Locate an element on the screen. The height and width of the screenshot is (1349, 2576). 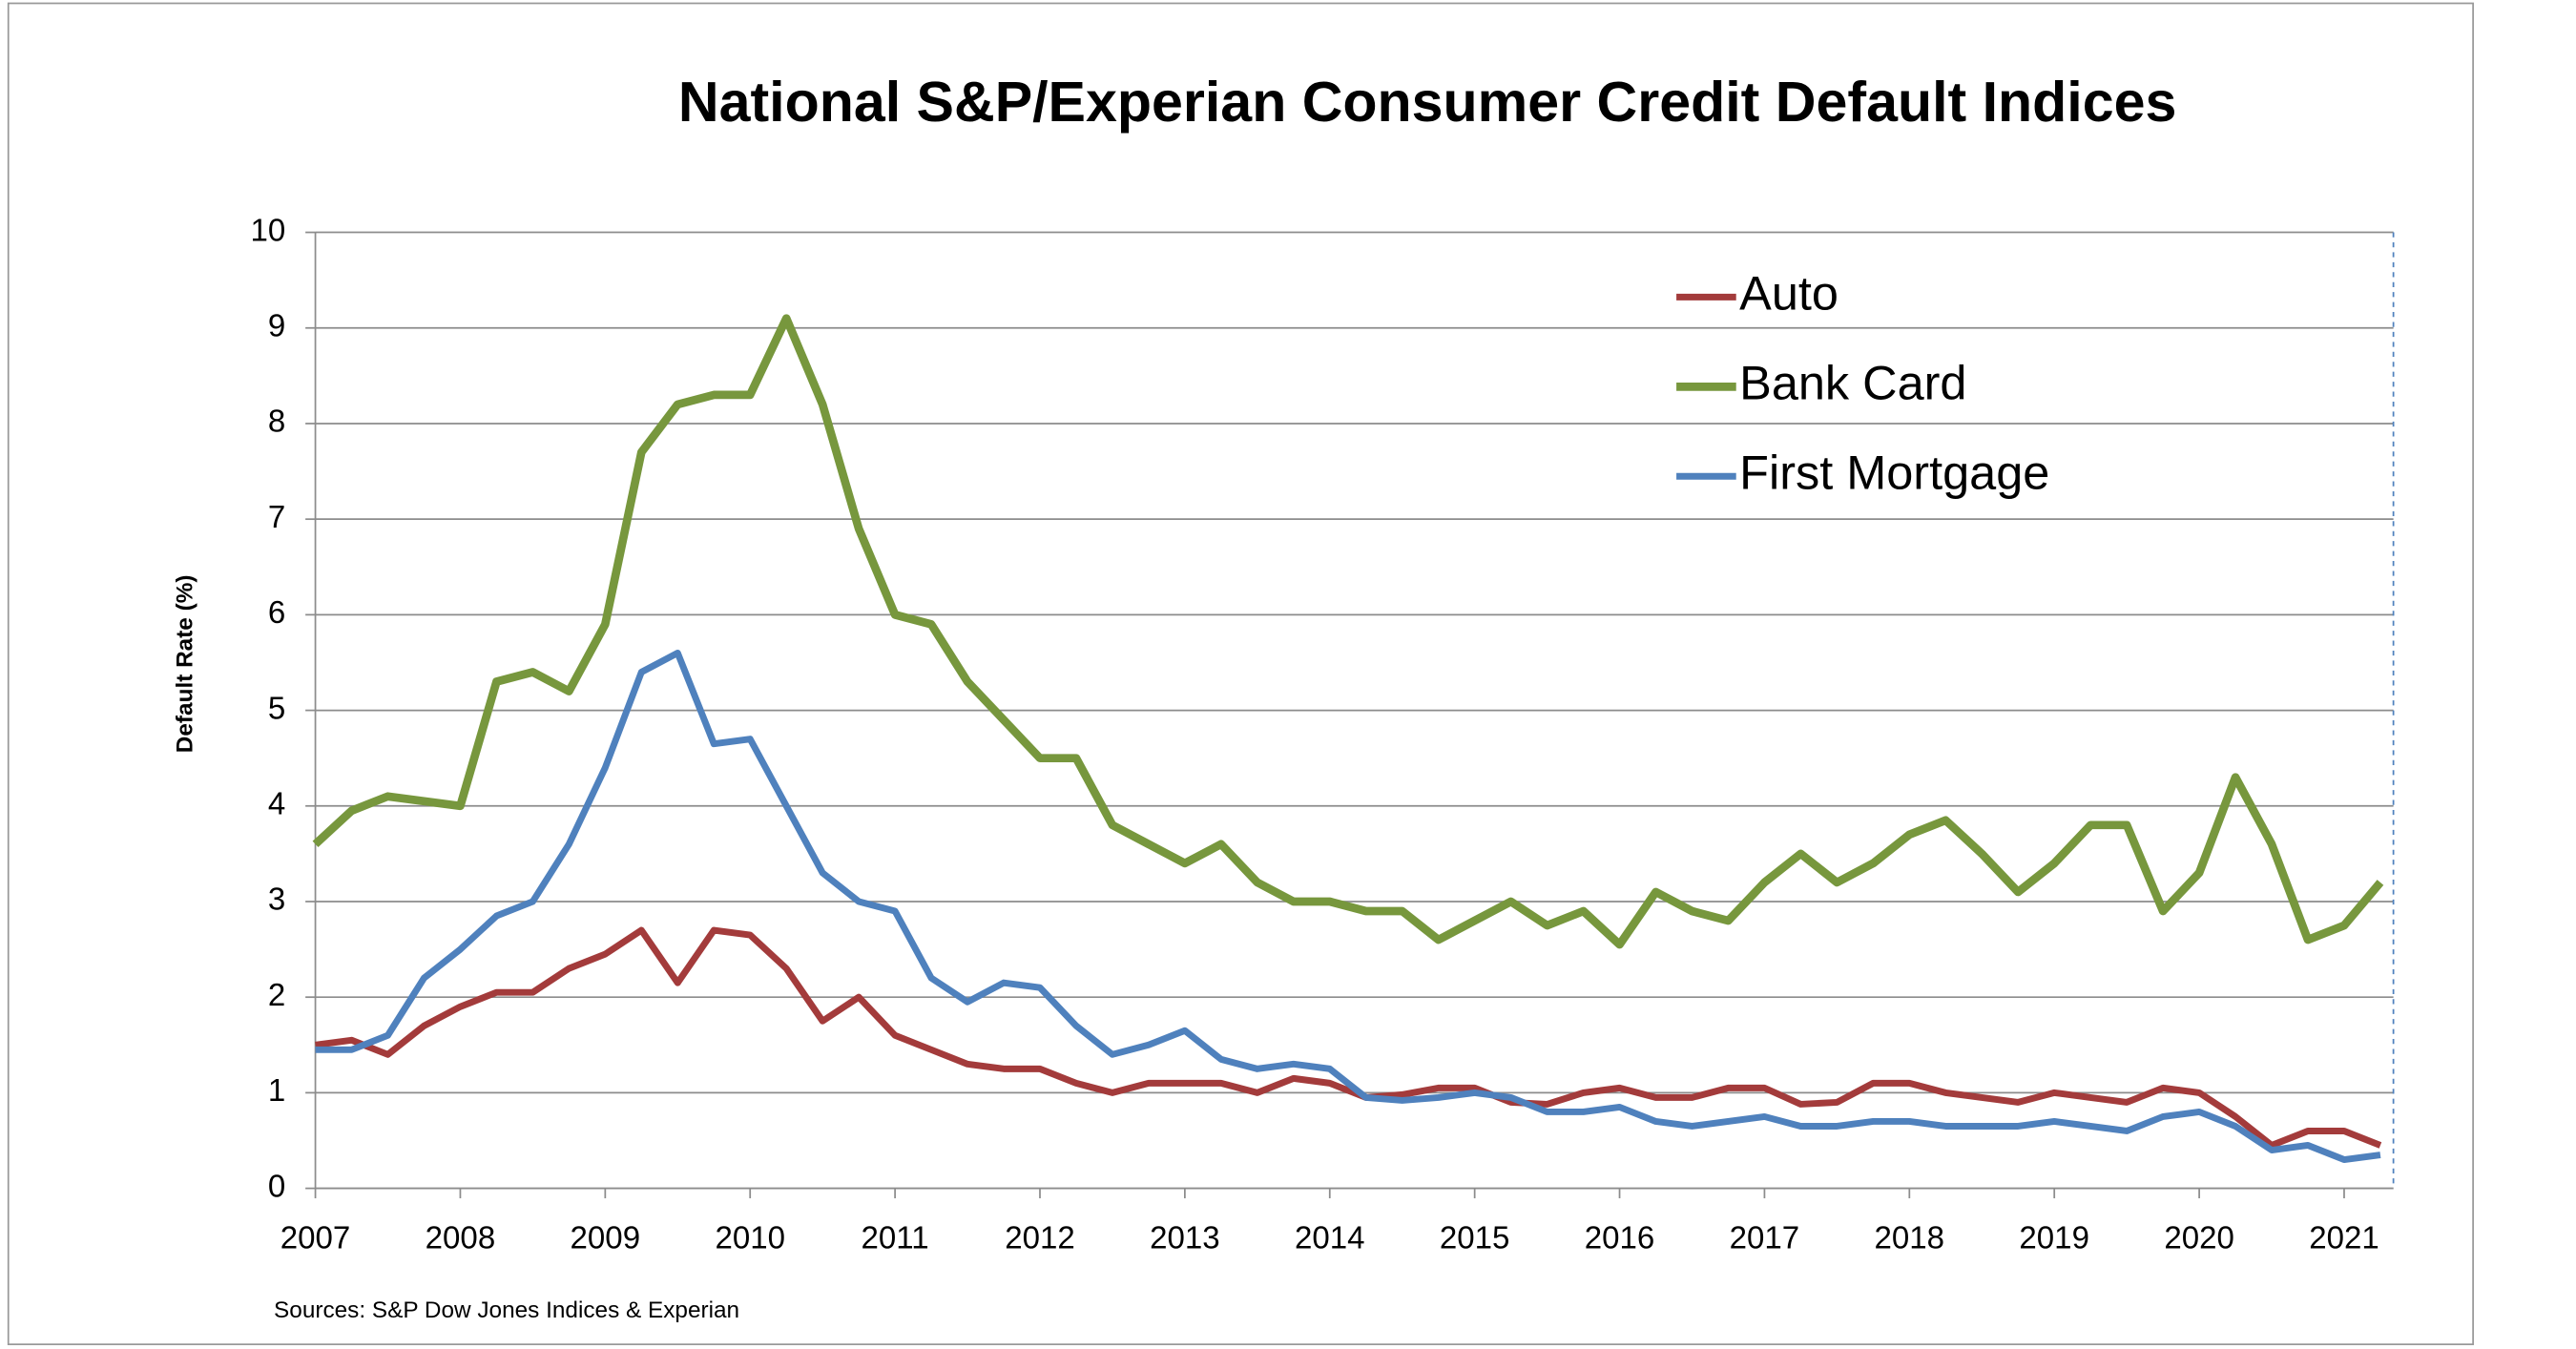
x-tick-label: 2007 is located at coordinates (315, 1238).